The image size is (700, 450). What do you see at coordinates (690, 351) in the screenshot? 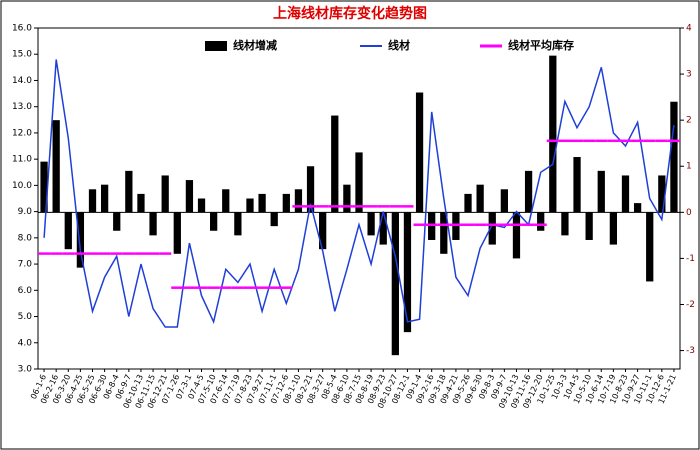
I see `y2-tick-label: -3` at bounding box center [690, 351].